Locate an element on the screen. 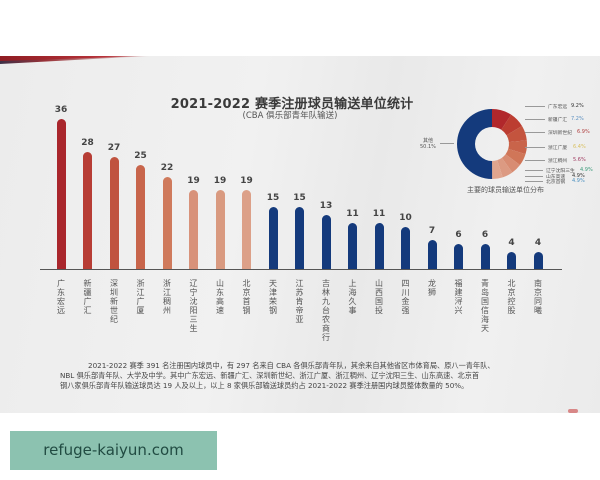  bar-value-label: 22 is located at coordinates (167, 168).